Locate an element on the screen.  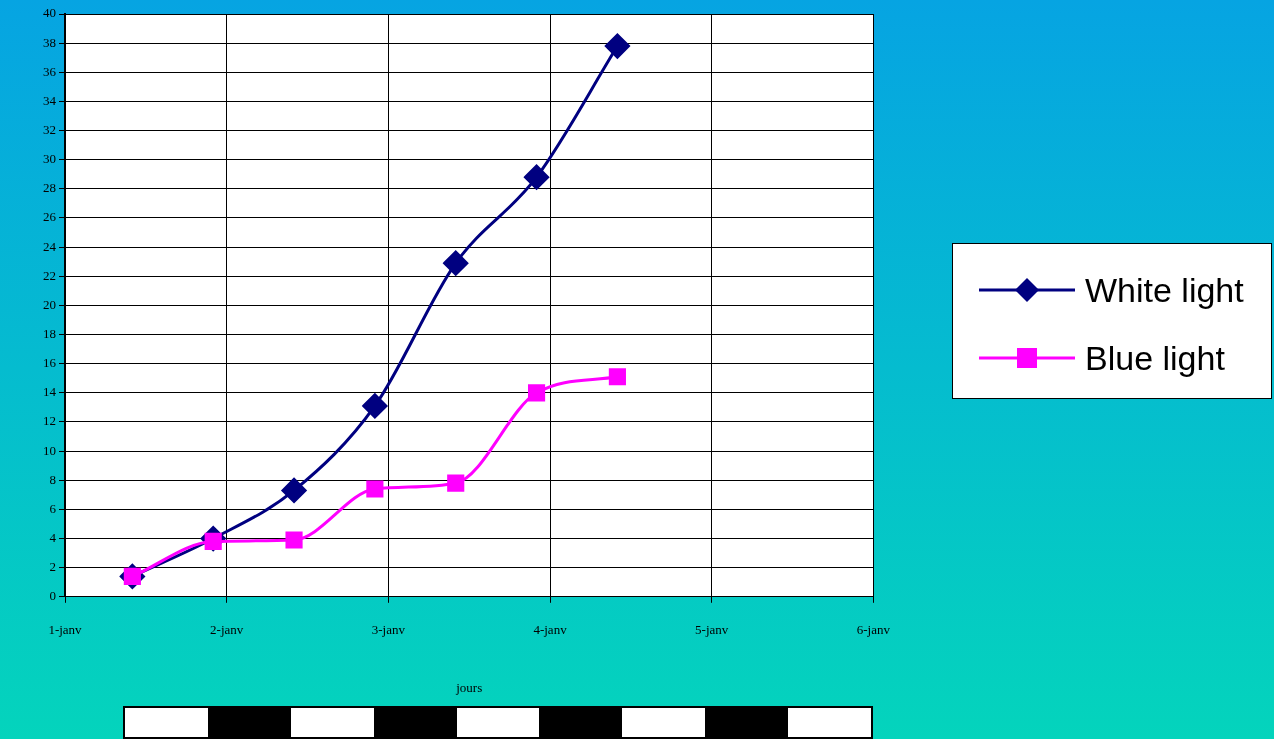
x-tick-label: 3-janv is located at coordinates (388, 630).